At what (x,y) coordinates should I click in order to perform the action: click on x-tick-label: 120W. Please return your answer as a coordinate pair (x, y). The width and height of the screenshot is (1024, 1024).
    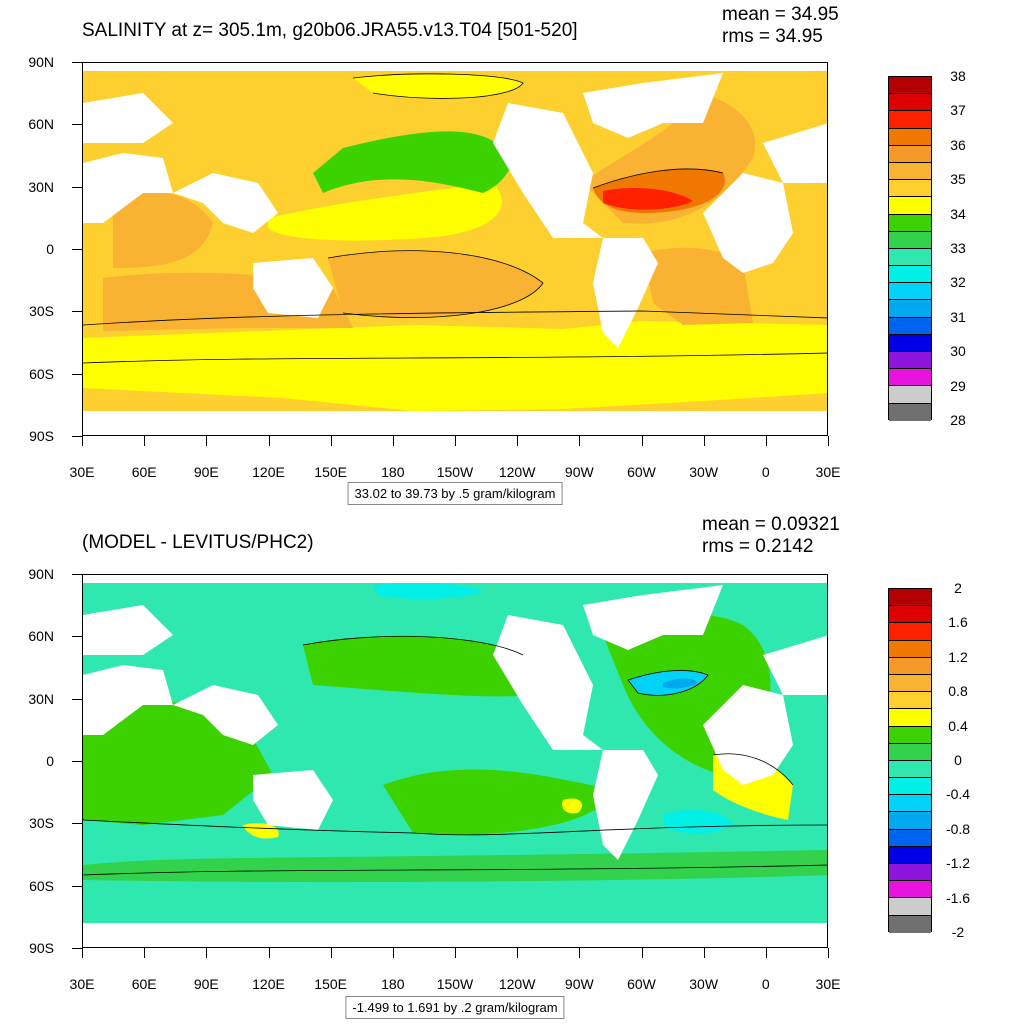
    Looking at the image, I should click on (517, 472).